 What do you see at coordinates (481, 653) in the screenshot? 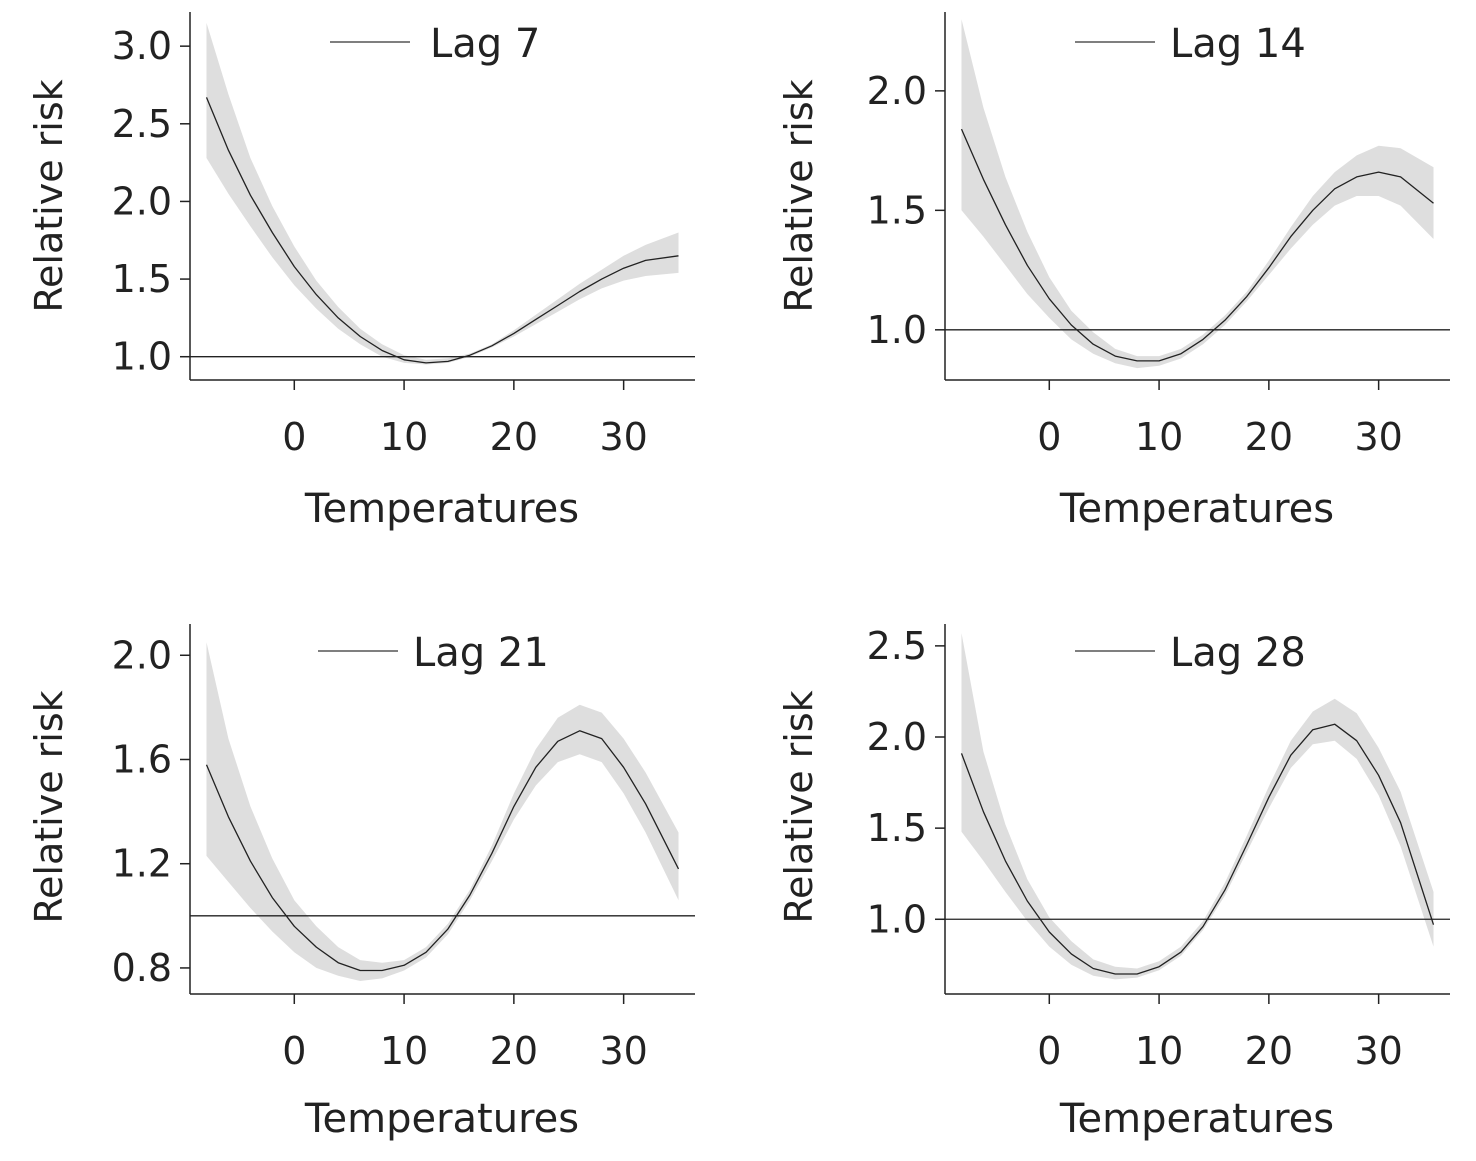
I see `legend-label: Lag 21` at bounding box center [481, 653].